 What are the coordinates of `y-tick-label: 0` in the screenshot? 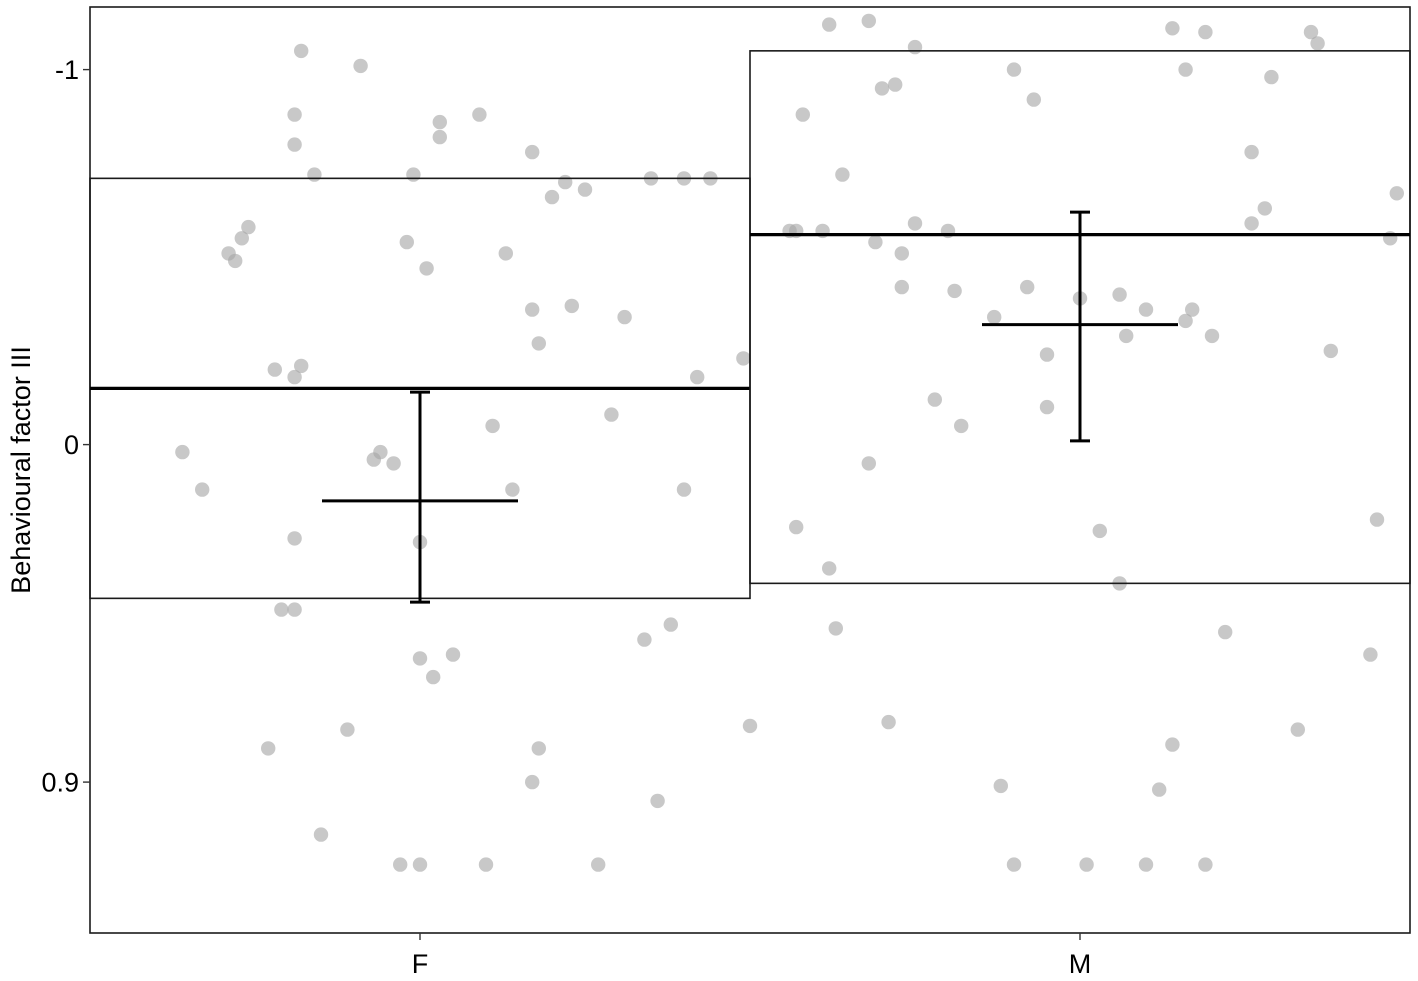 It's located at (71, 445).